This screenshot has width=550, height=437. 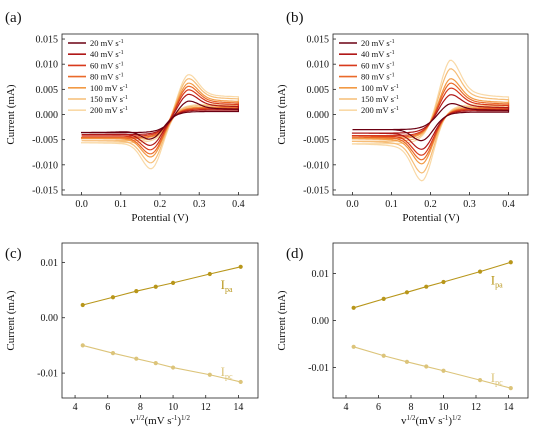 I want to click on x-tick-label: 0.3, so click(x=469, y=204).